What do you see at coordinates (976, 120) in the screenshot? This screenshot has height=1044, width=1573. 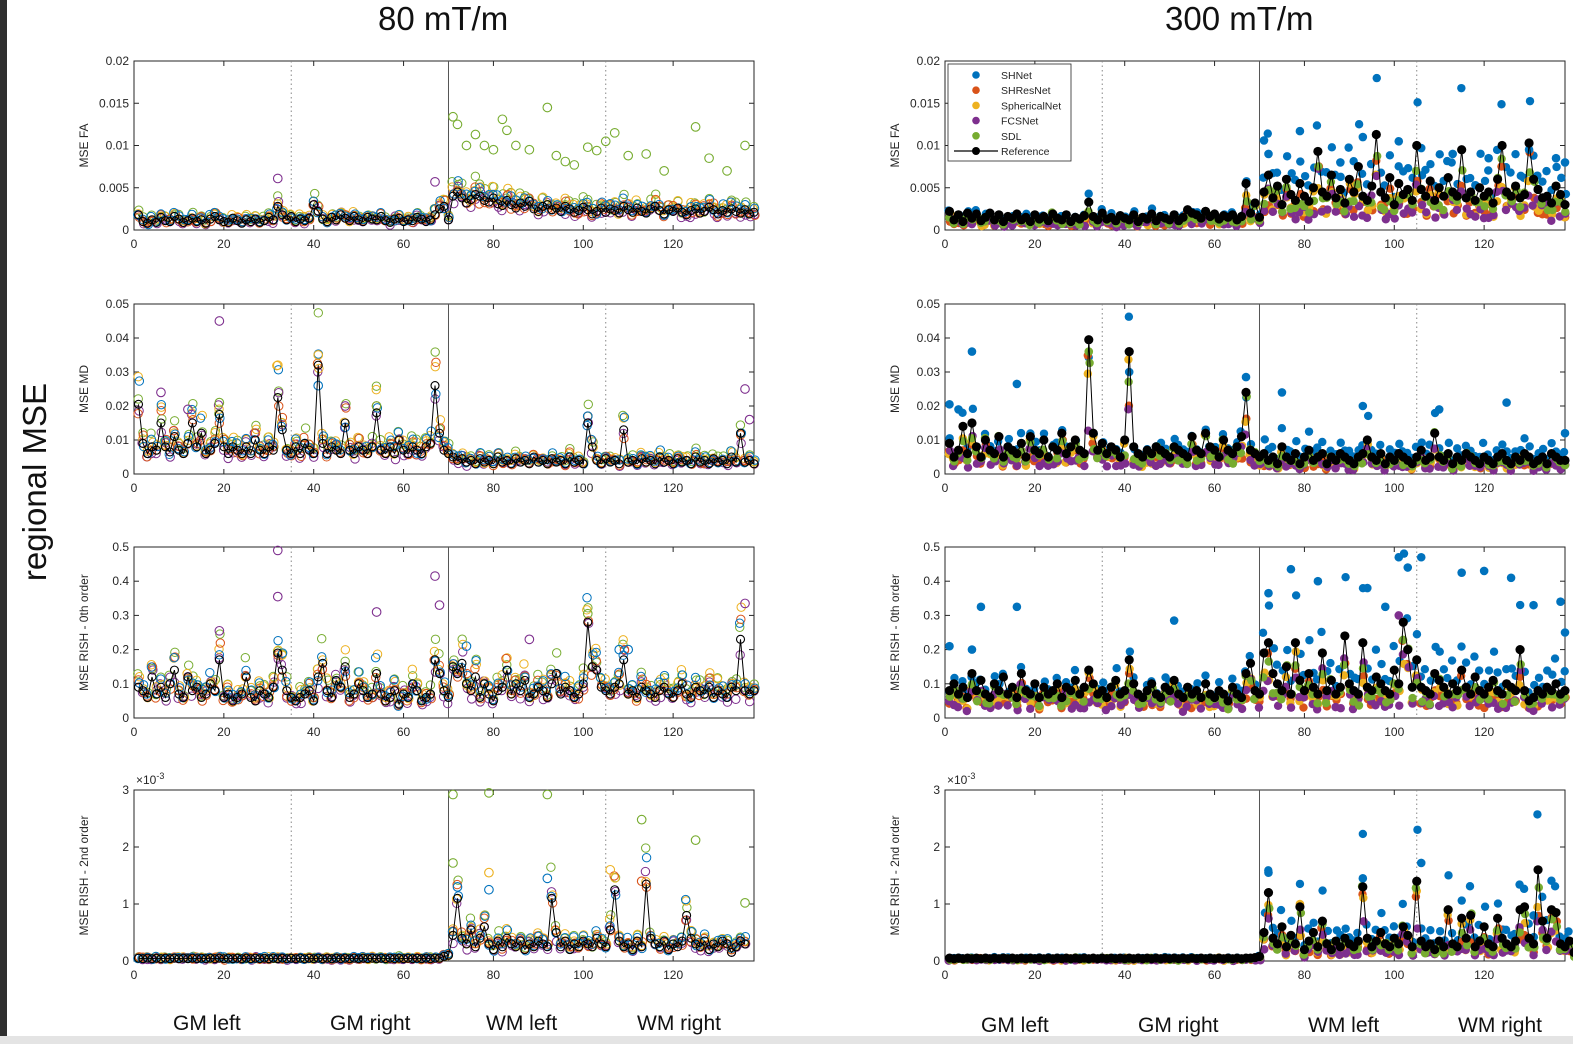 I see `legend-swatch-fcsnet` at bounding box center [976, 120].